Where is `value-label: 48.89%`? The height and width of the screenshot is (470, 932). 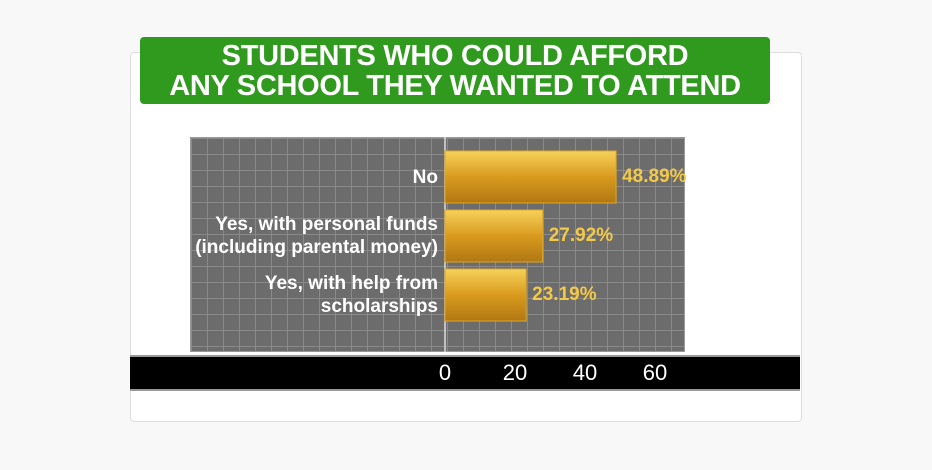 value-label: 48.89% is located at coordinates (654, 176).